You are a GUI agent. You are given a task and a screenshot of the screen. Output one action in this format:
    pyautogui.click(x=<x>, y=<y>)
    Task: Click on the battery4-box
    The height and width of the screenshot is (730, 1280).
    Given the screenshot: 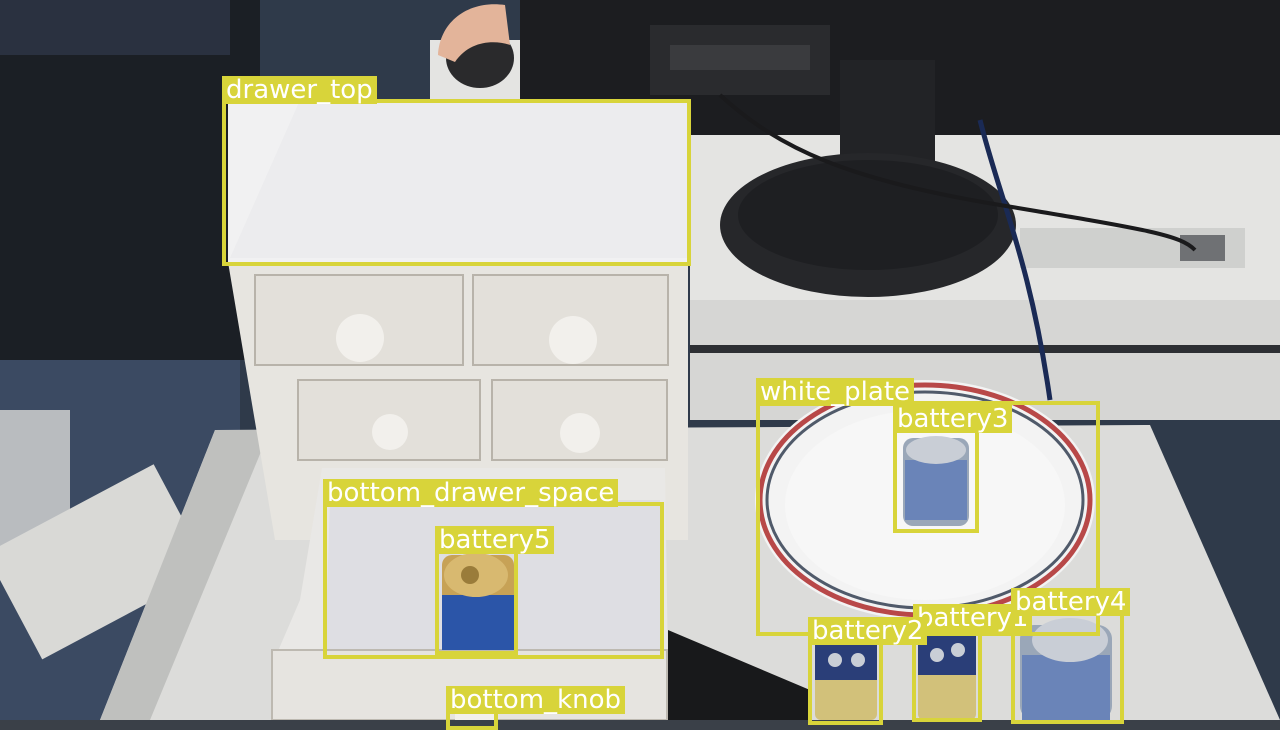 What is the action you would take?
    pyautogui.click(x=1067, y=668)
    